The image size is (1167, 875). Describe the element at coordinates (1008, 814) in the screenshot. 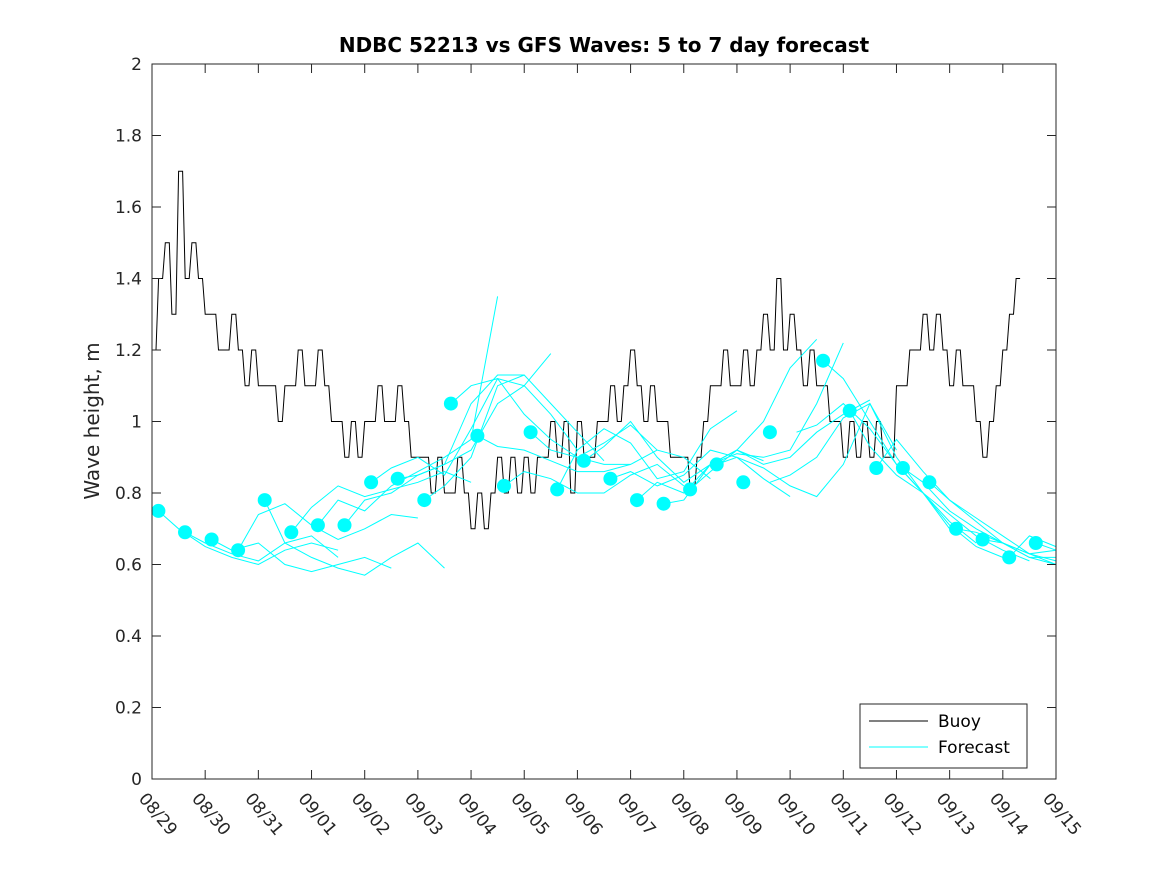

I see `x-tick-label: 09/14` at that location.